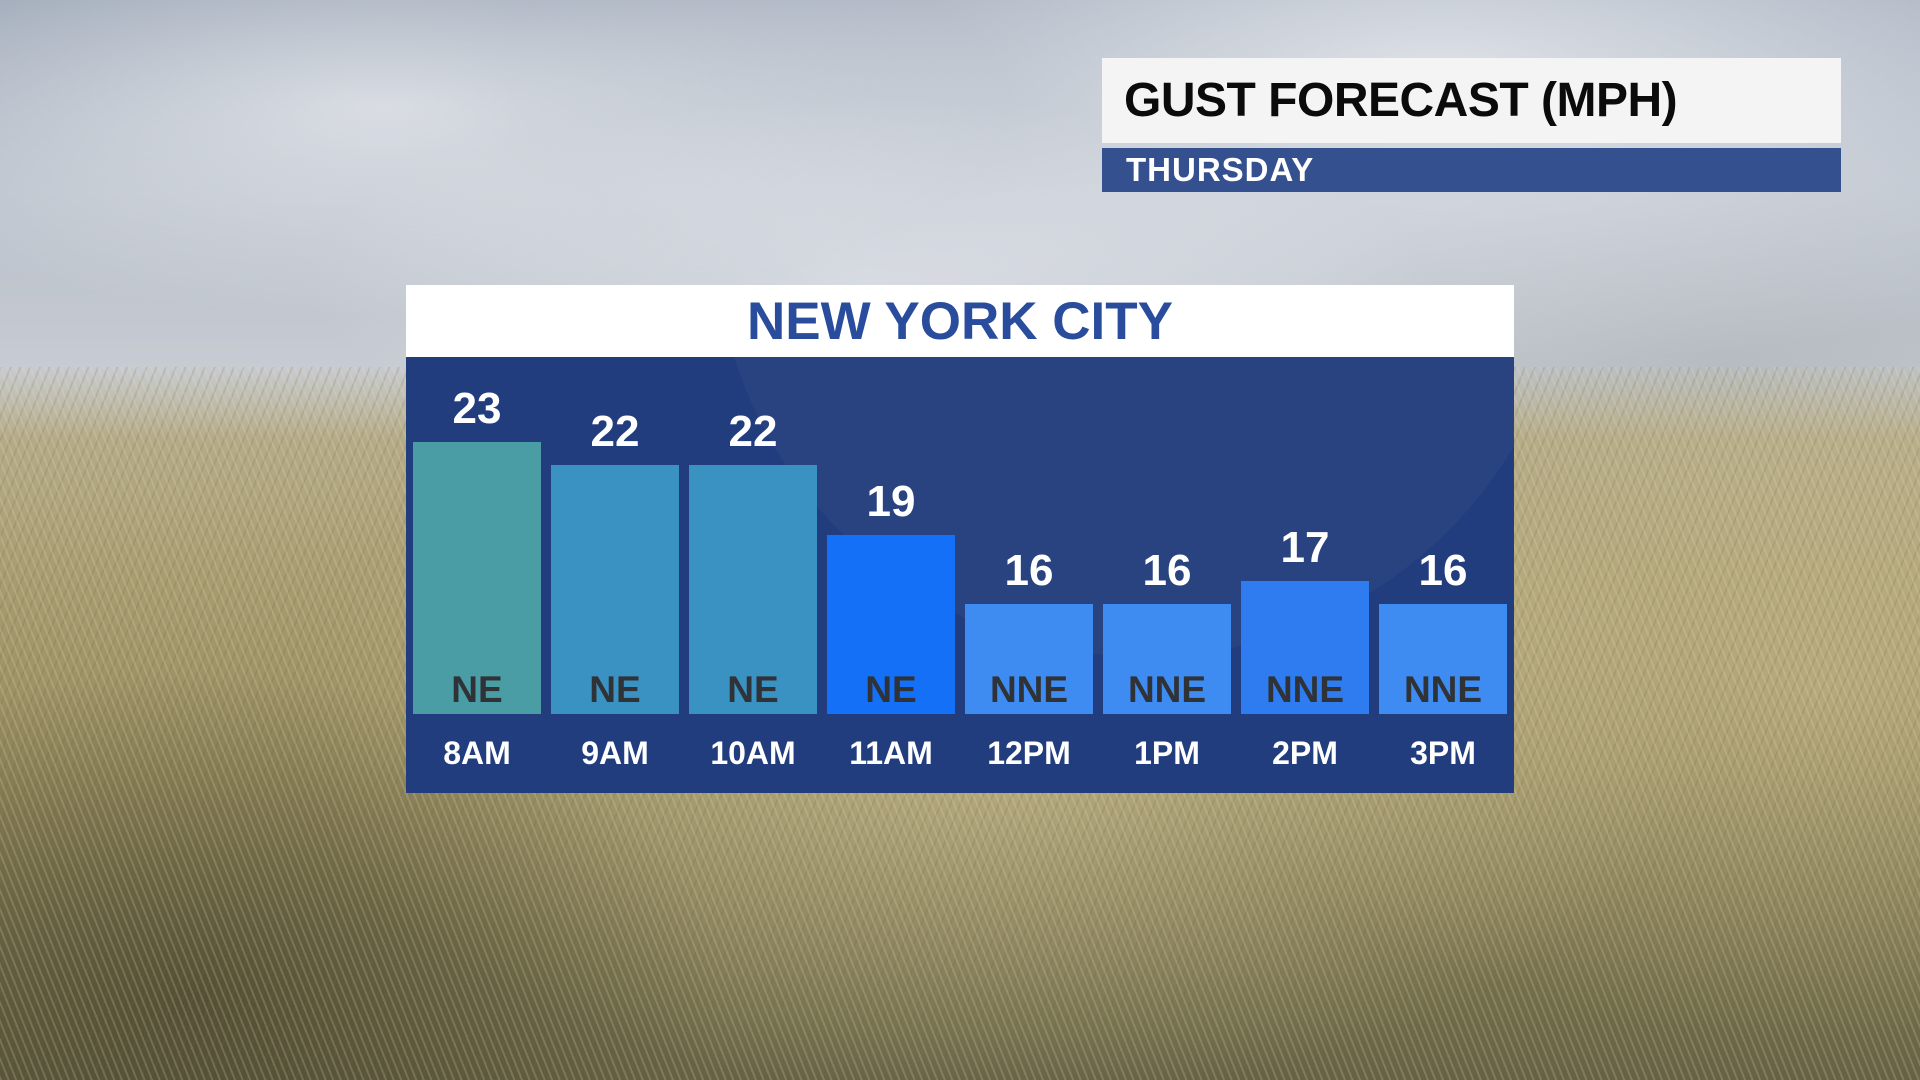 This screenshot has width=1920, height=1080. What do you see at coordinates (753, 753) in the screenshot?
I see `time-label: 10AM` at bounding box center [753, 753].